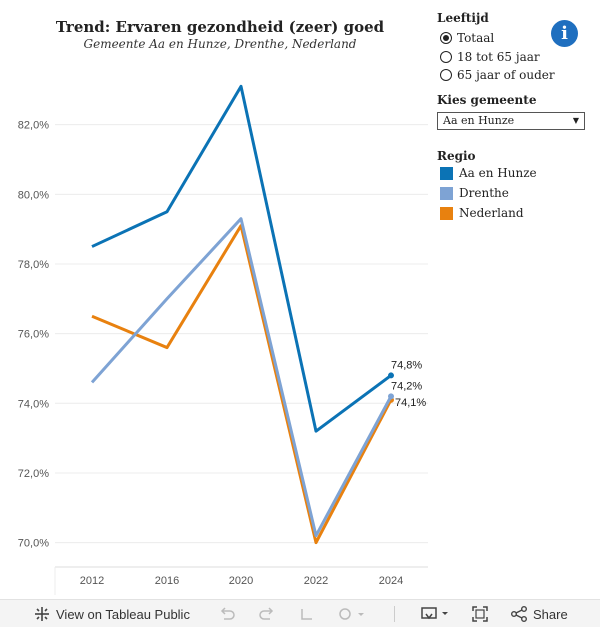 The width and height of the screenshot is (600, 628). I want to click on y-tick-label: 82,0%, so click(33, 126).